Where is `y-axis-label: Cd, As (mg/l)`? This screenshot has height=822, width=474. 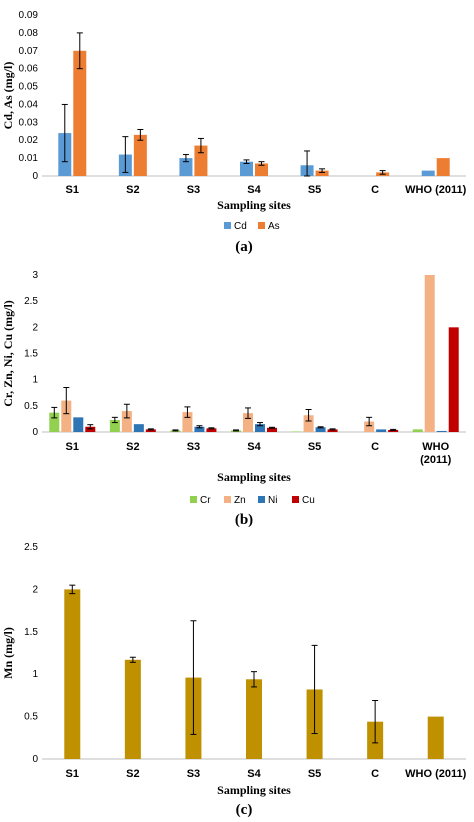
y-axis-label: Cd, As (mg/l) is located at coordinates (8, 96).